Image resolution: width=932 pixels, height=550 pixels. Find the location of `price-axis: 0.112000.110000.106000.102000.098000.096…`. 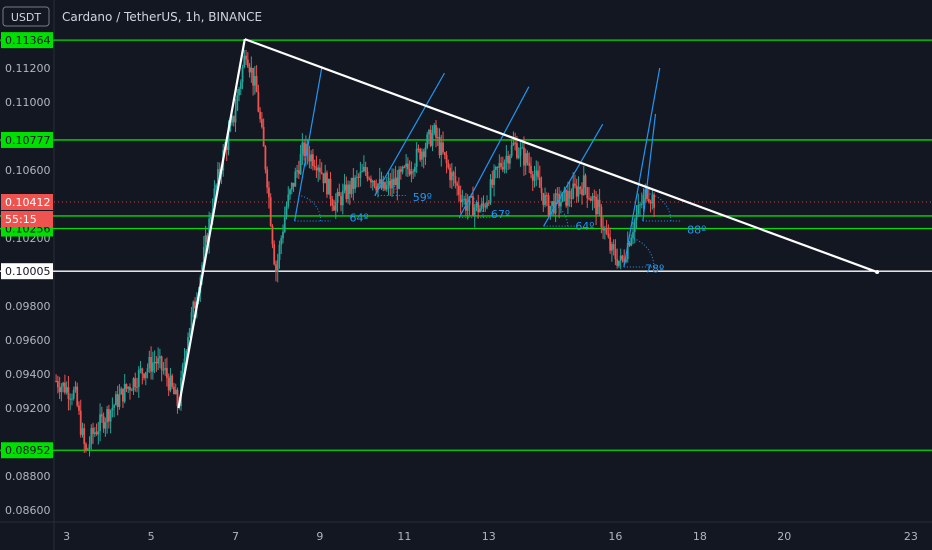

price-axis: 0.112000.110000.106000.102000.098000.096… is located at coordinates (28, 289).